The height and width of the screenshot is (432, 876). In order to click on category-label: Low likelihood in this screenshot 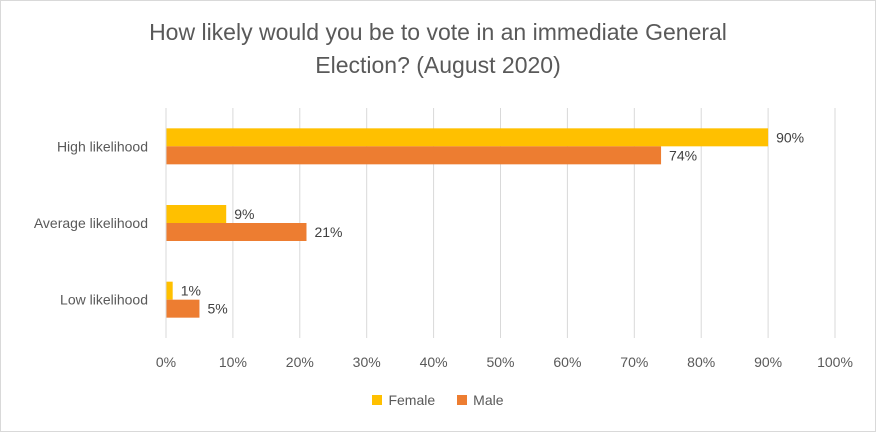, I will do `click(104, 300)`.